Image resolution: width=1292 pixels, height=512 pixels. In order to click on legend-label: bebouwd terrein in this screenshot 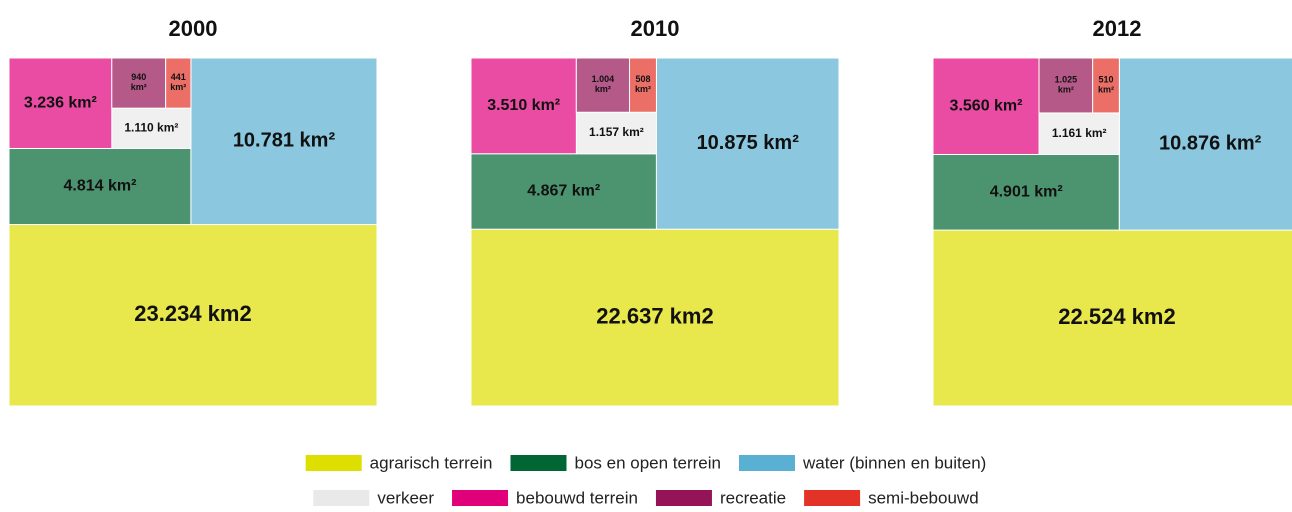, I will do `click(577, 497)`.